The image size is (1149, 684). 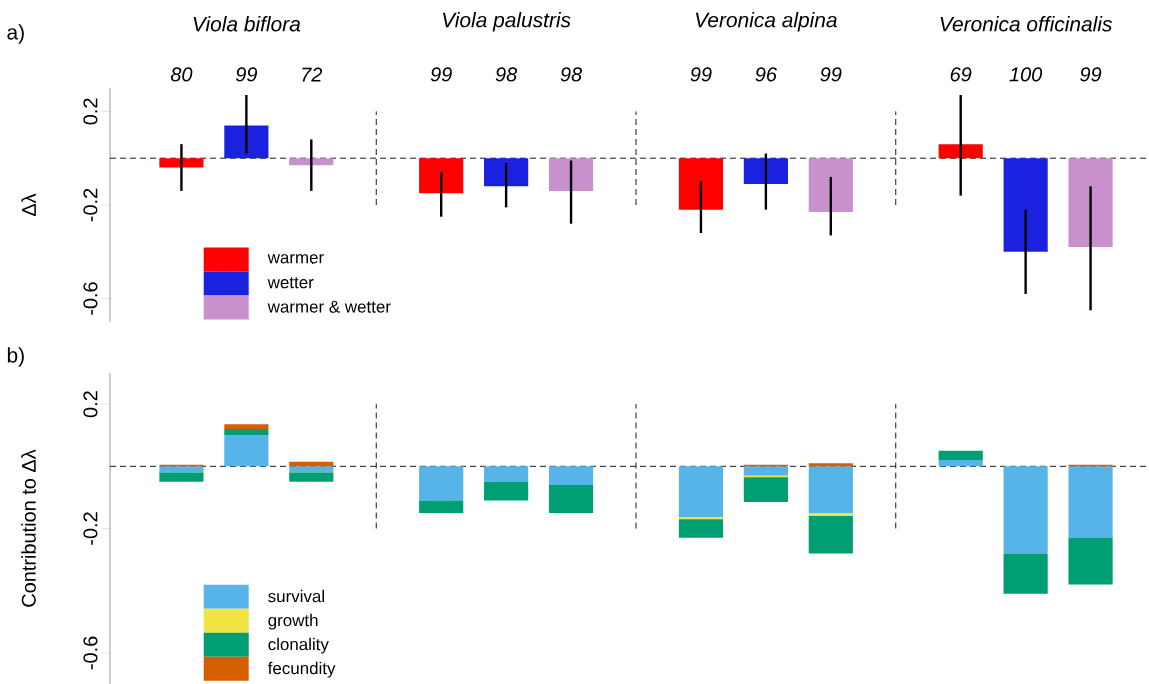 What do you see at coordinates (301, 669) in the screenshot?
I see `legend-label: fecundity` at bounding box center [301, 669].